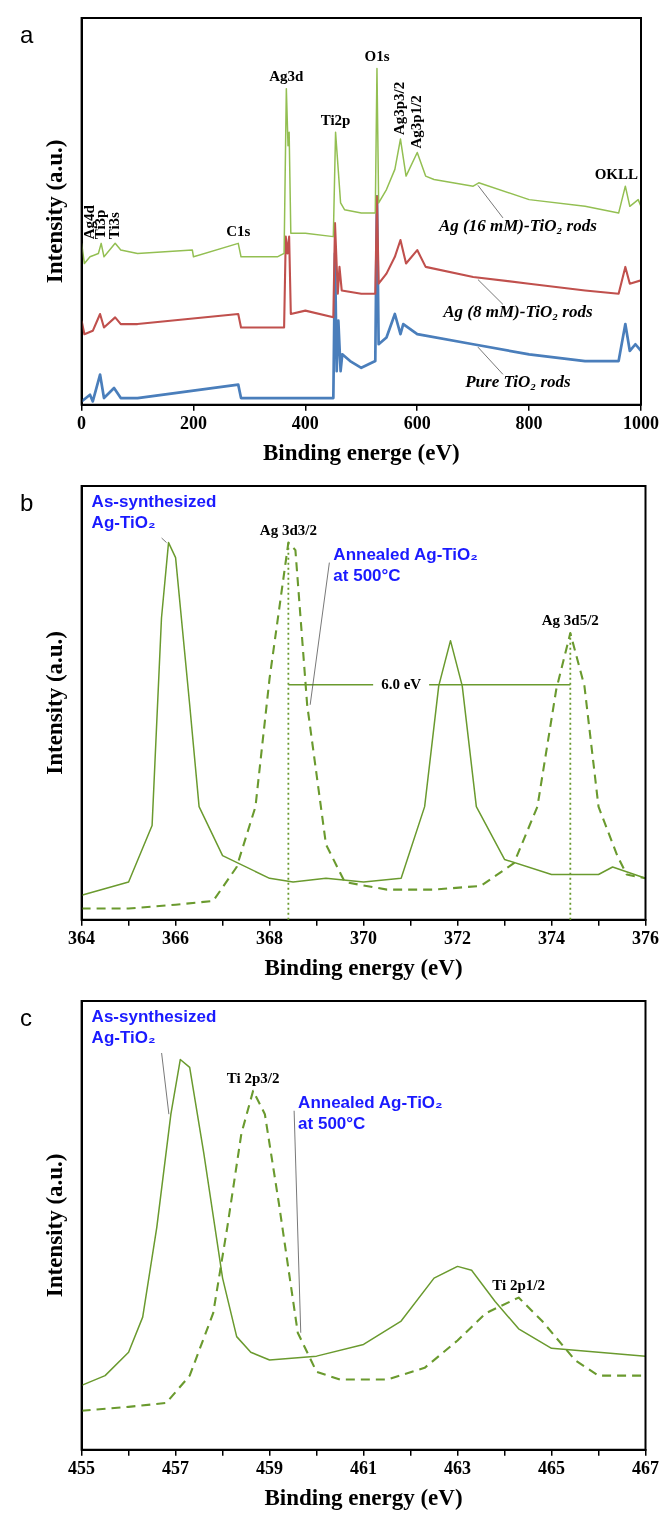  I want to click on series-label: Ag (8 mM)-TiO₂ rods, so click(517, 312).